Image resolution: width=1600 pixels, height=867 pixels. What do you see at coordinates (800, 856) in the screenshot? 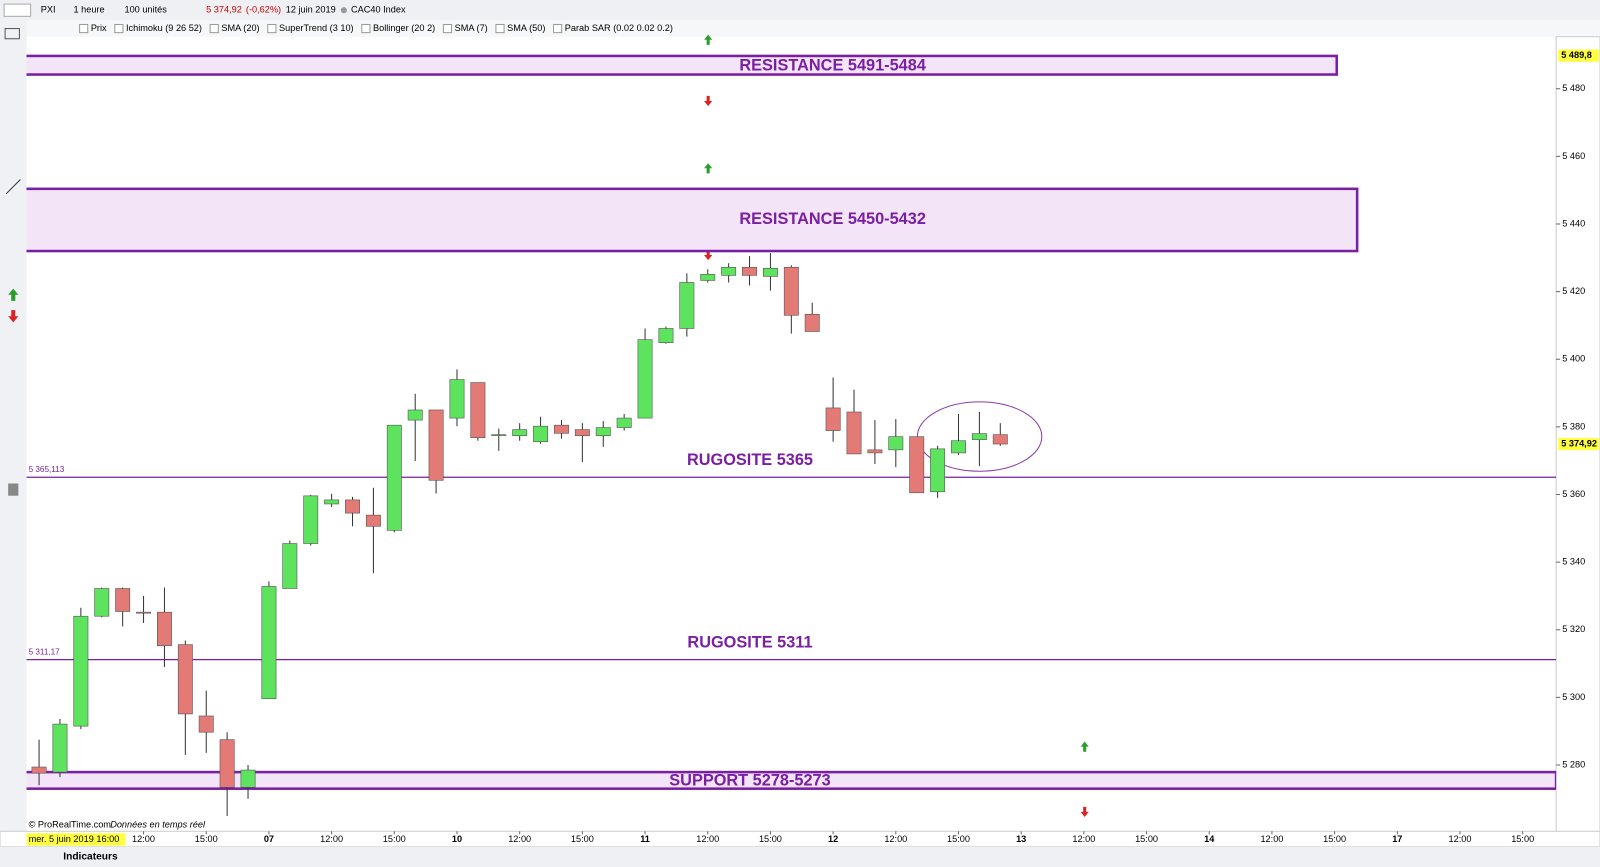
I see `bottom-toolbar` at bounding box center [800, 856].